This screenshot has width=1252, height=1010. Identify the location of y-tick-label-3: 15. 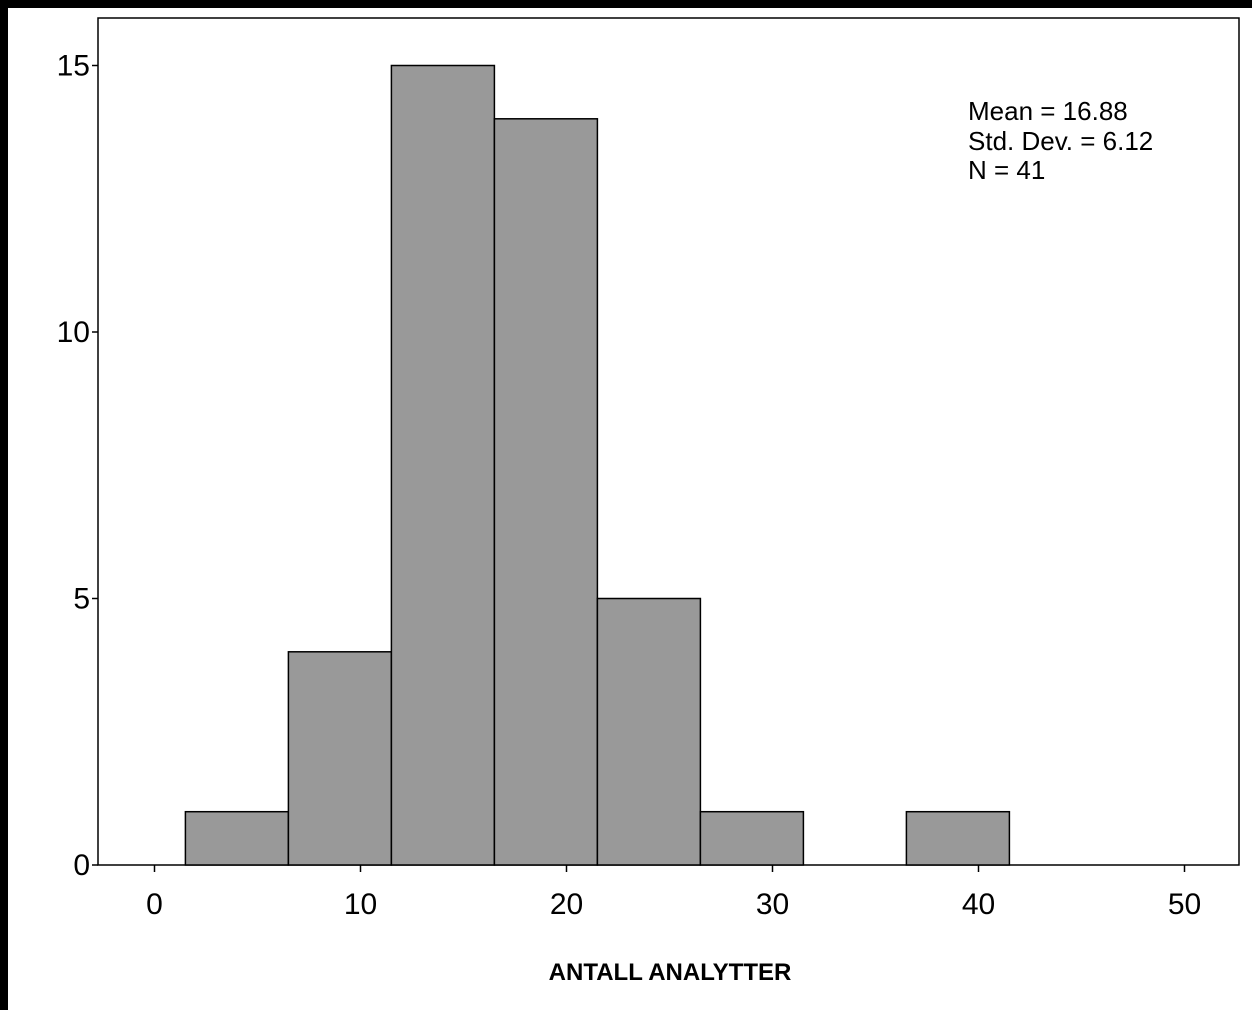
(73, 66).